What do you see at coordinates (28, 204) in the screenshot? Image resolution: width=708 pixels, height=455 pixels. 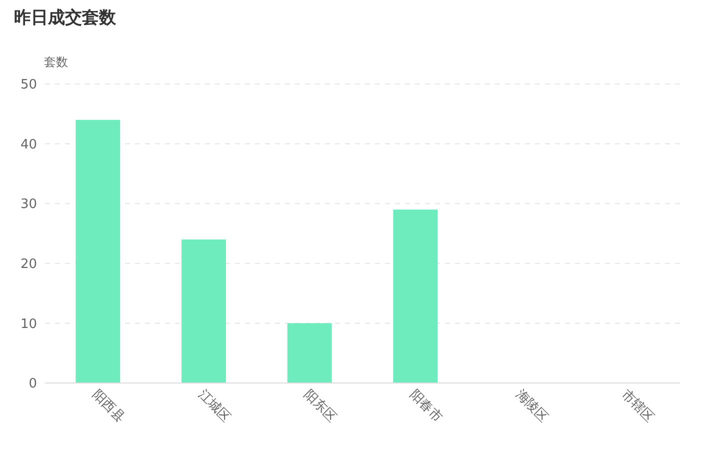 I see `y-tick-label: 30` at bounding box center [28, 204].